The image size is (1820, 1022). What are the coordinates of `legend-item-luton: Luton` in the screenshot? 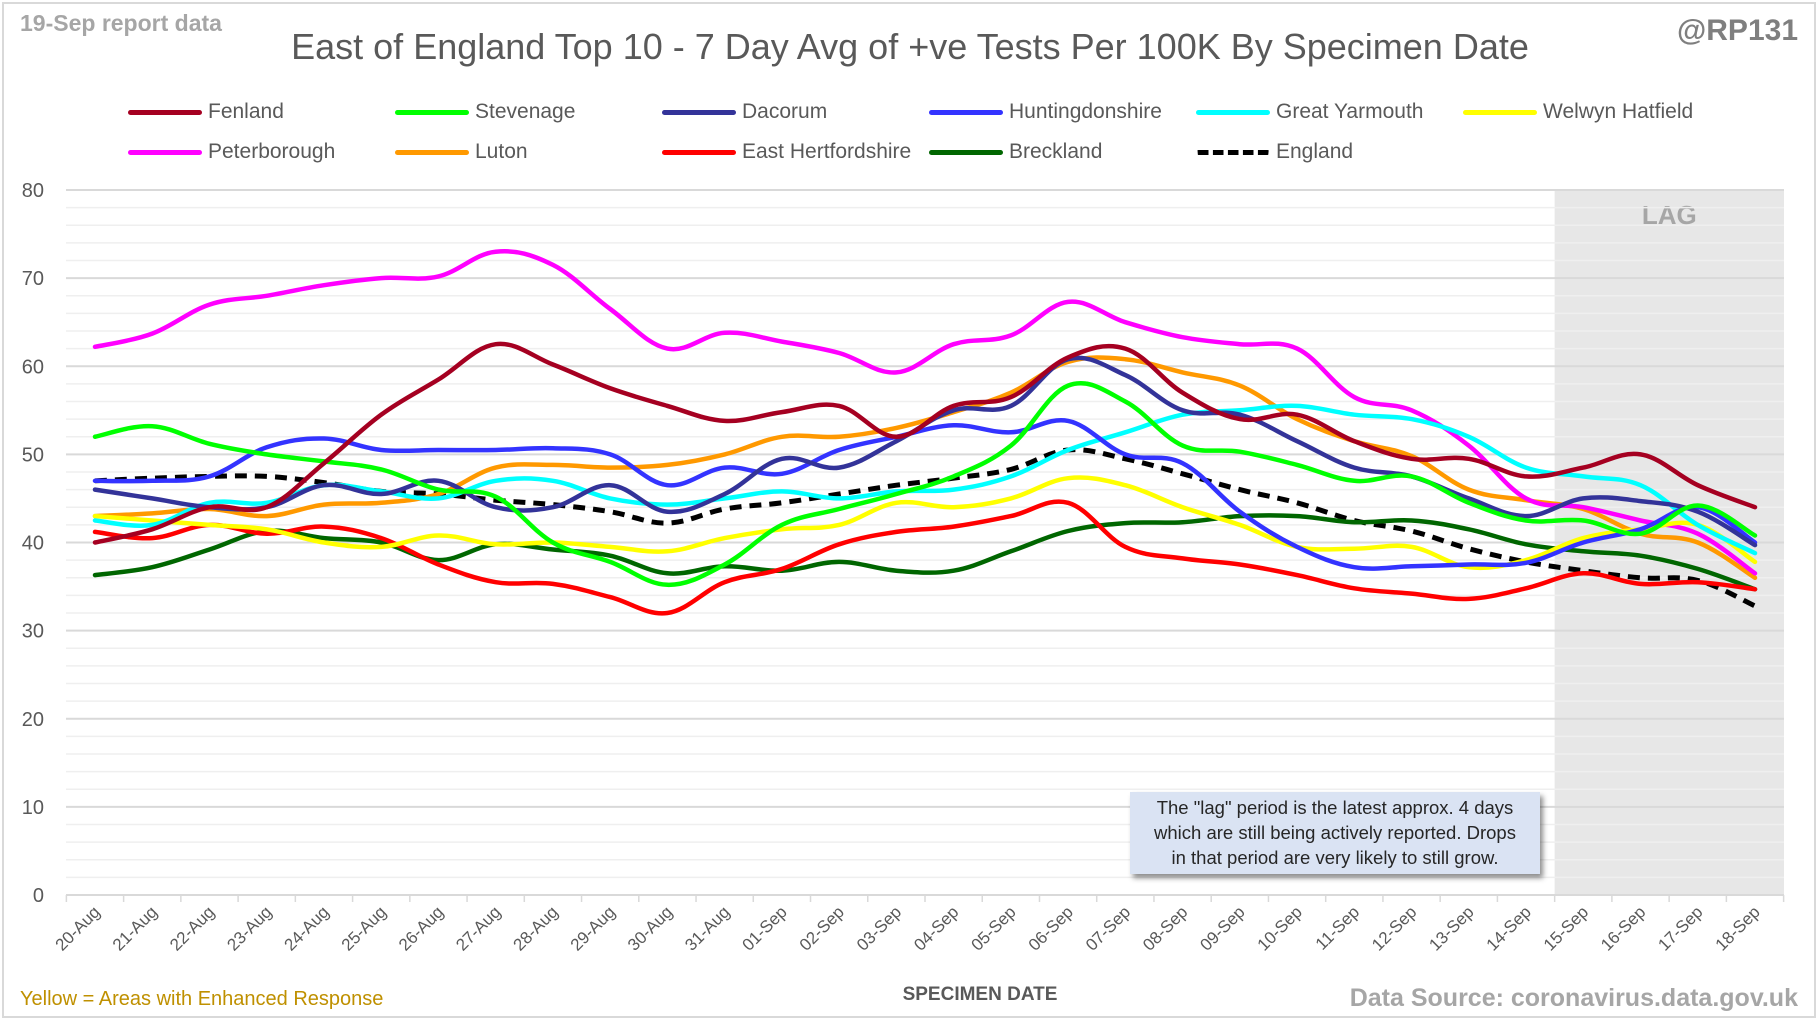 It's located at (461, 152).